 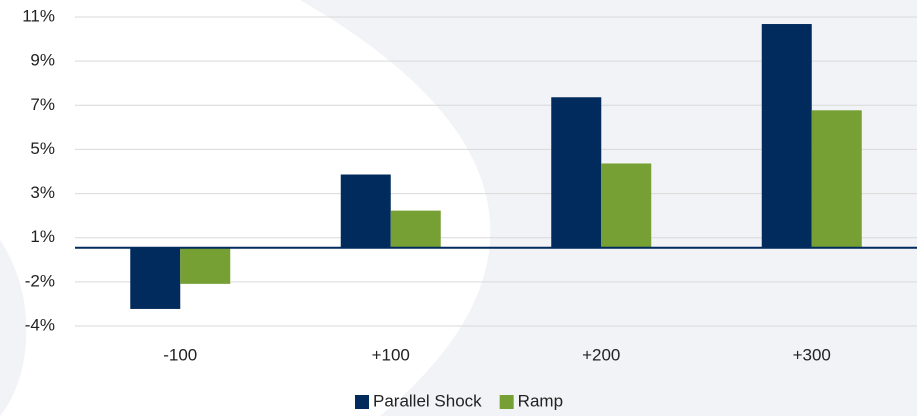 I want to click on x-tick-label: +100, so click(x=391, y=354).